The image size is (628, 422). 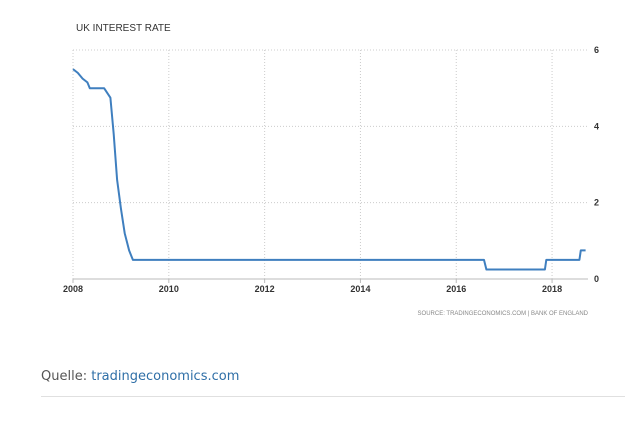 I want to click on x-tick-label: 2010, so click(x=169, y=289).